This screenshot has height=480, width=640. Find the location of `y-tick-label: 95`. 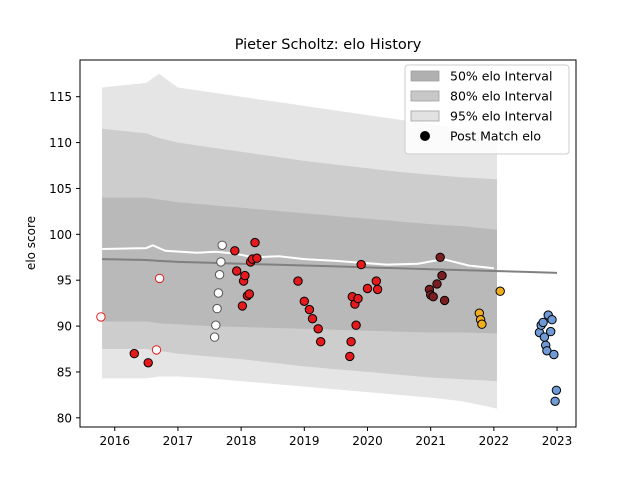

y-tick-label: 95 is located at coordinates (64, 281).